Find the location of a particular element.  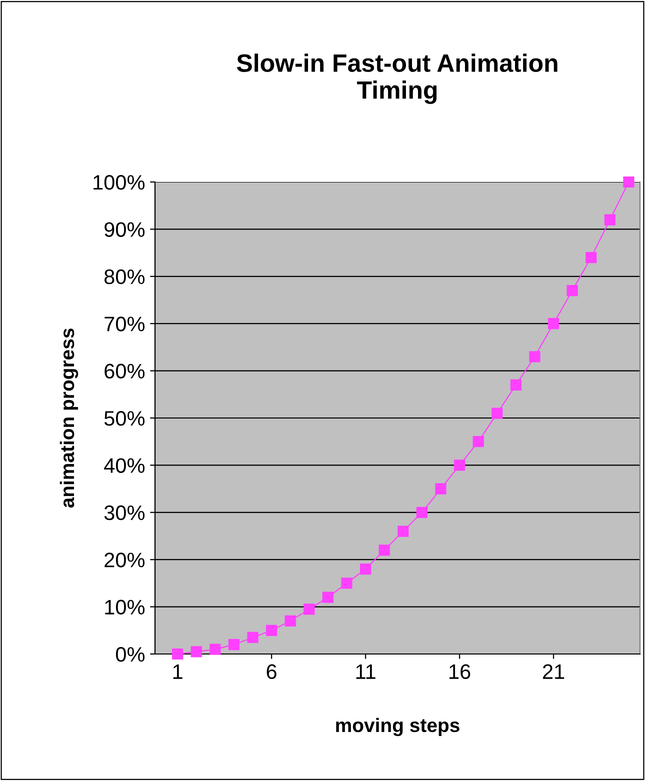

x-tick-label: 6 is located at coordinates (271, 672).